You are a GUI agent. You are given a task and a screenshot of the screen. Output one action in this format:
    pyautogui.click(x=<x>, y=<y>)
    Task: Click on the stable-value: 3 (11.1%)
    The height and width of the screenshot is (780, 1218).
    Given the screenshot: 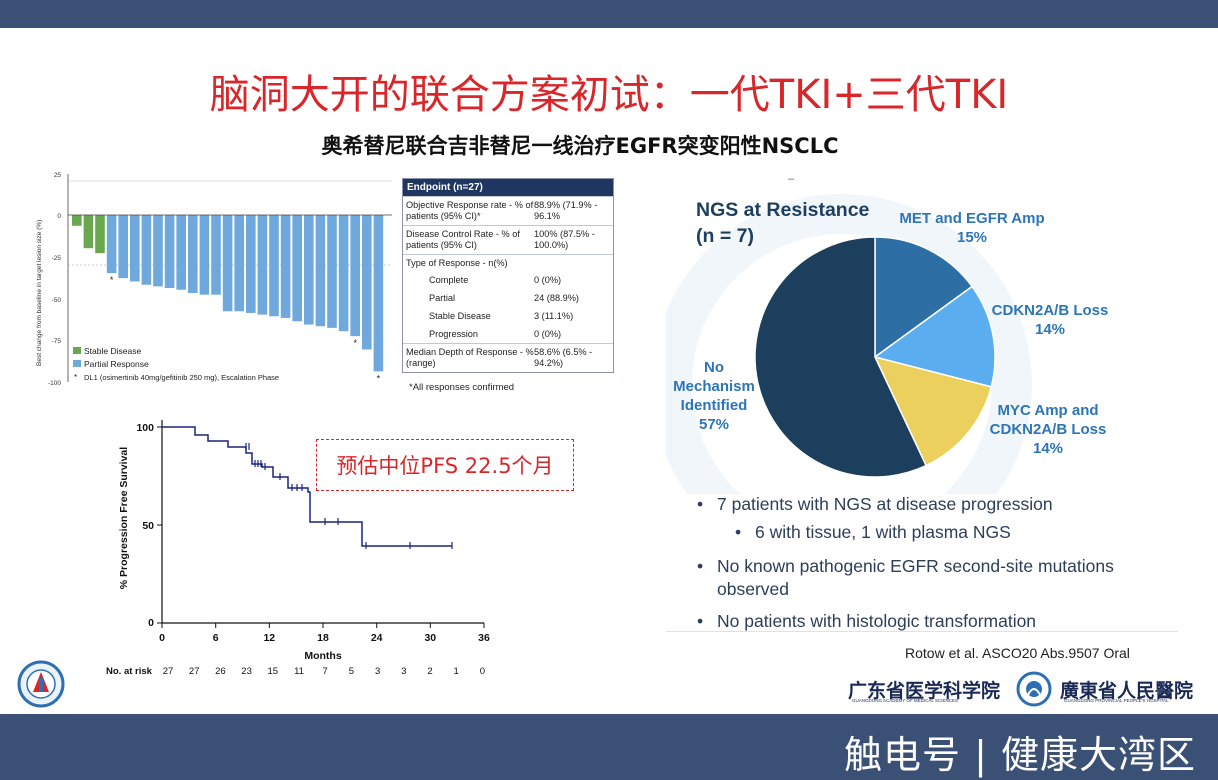 What is the action you would take?
    pyautogui.click(x=554, y=316)
    